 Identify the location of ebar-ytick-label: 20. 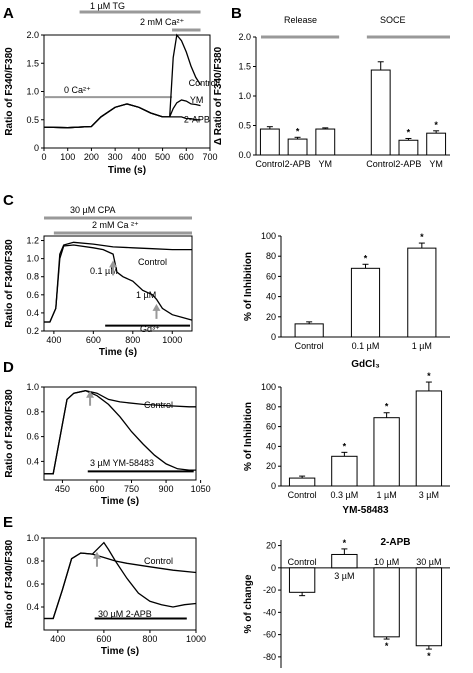
(271, 546).